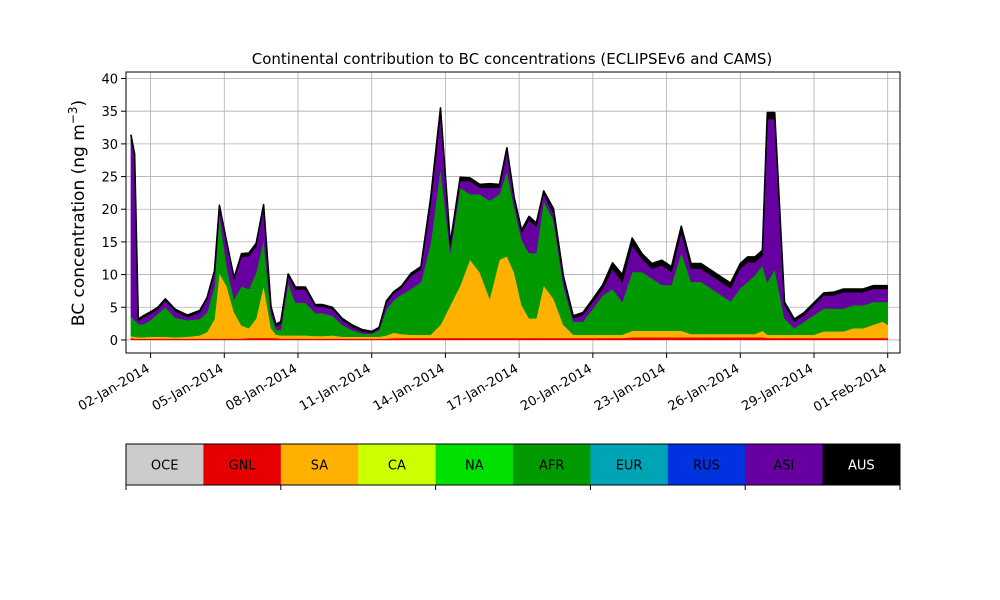  Describe the element at coordinates (335, 387) in the screenshot. I see `x-tick-label: 11-Jan-2014` at that location.